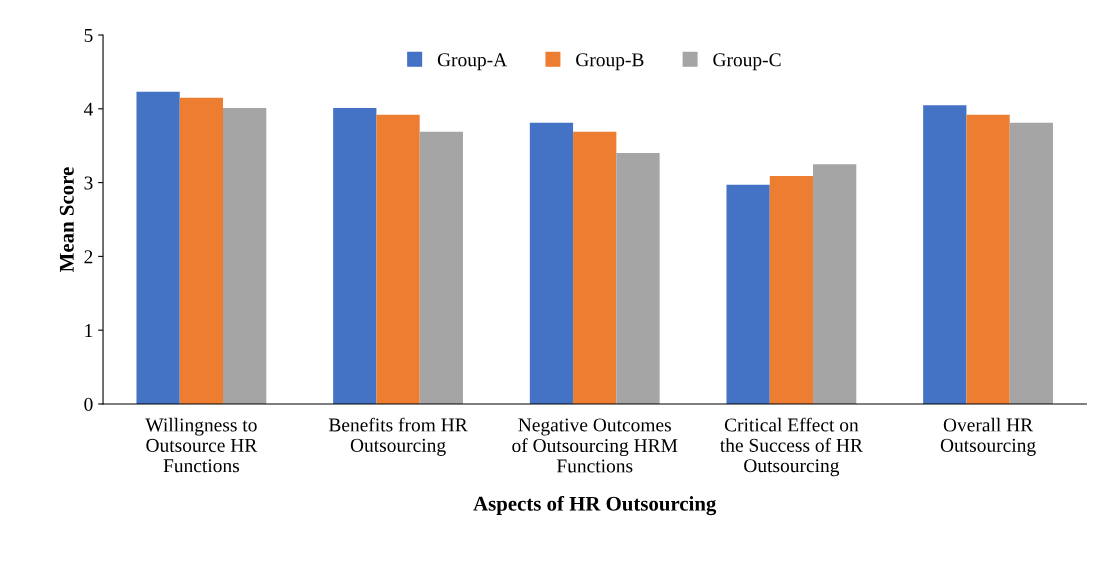 The height and width of the screenshot is (565, 1120). What do you see at coordinates (398, 436) in the screenshot?
I see `x-tick-label: Benefits from HR Outsourcing` at bounding box center [398, 436].